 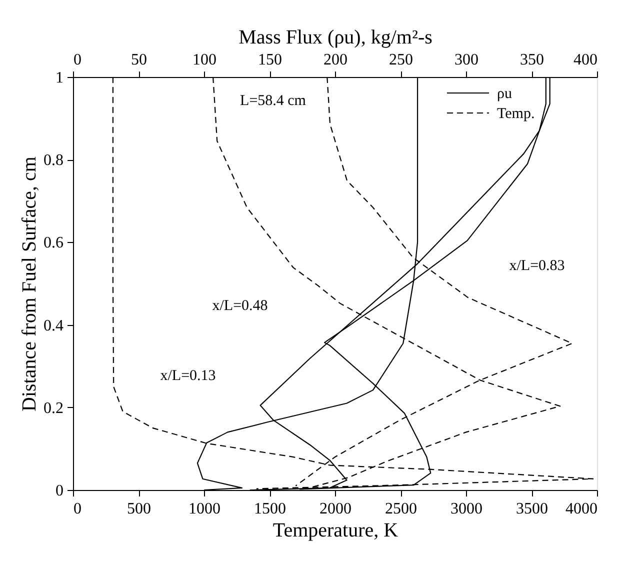 I want to click on y-tick-label: 0.2, so click(x=54, y=408).